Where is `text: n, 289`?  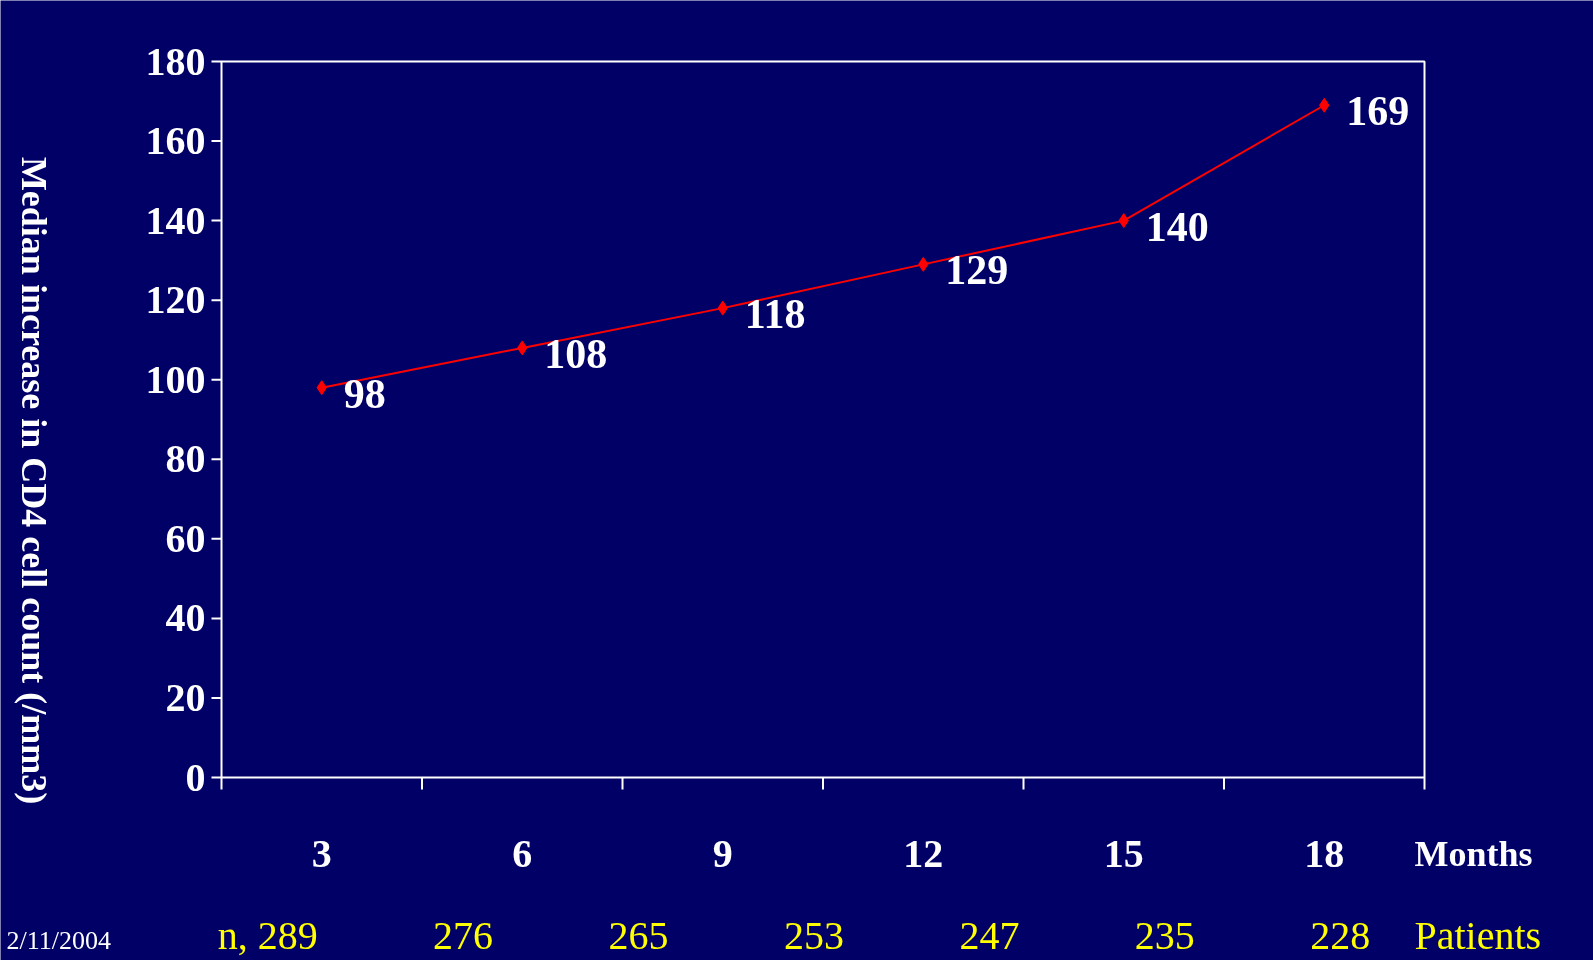 text: n, 289 is located at coordinates (267, 935).